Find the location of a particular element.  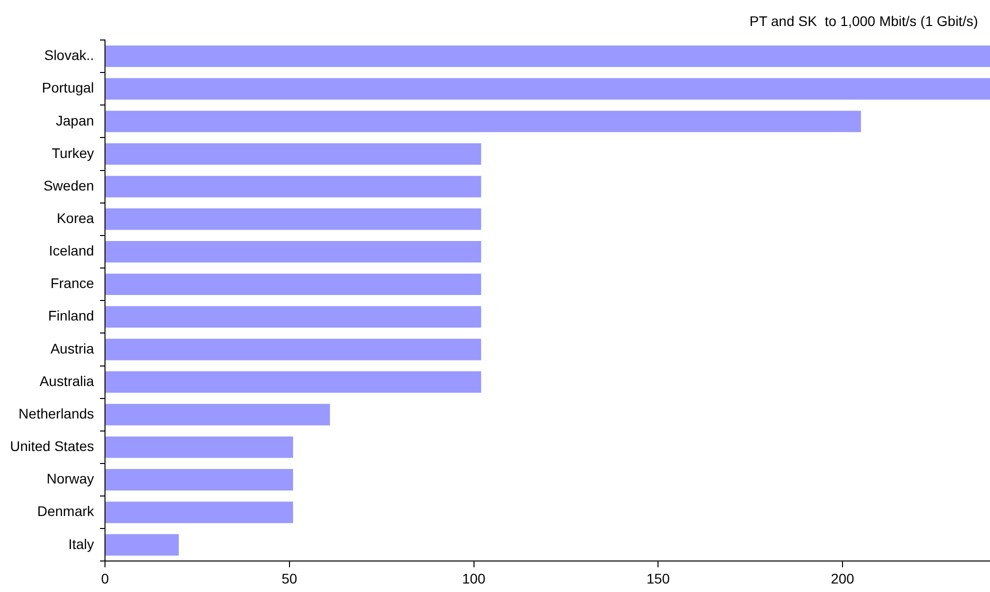

y-tick-label: Turkey is located at coordinates (73, 152).